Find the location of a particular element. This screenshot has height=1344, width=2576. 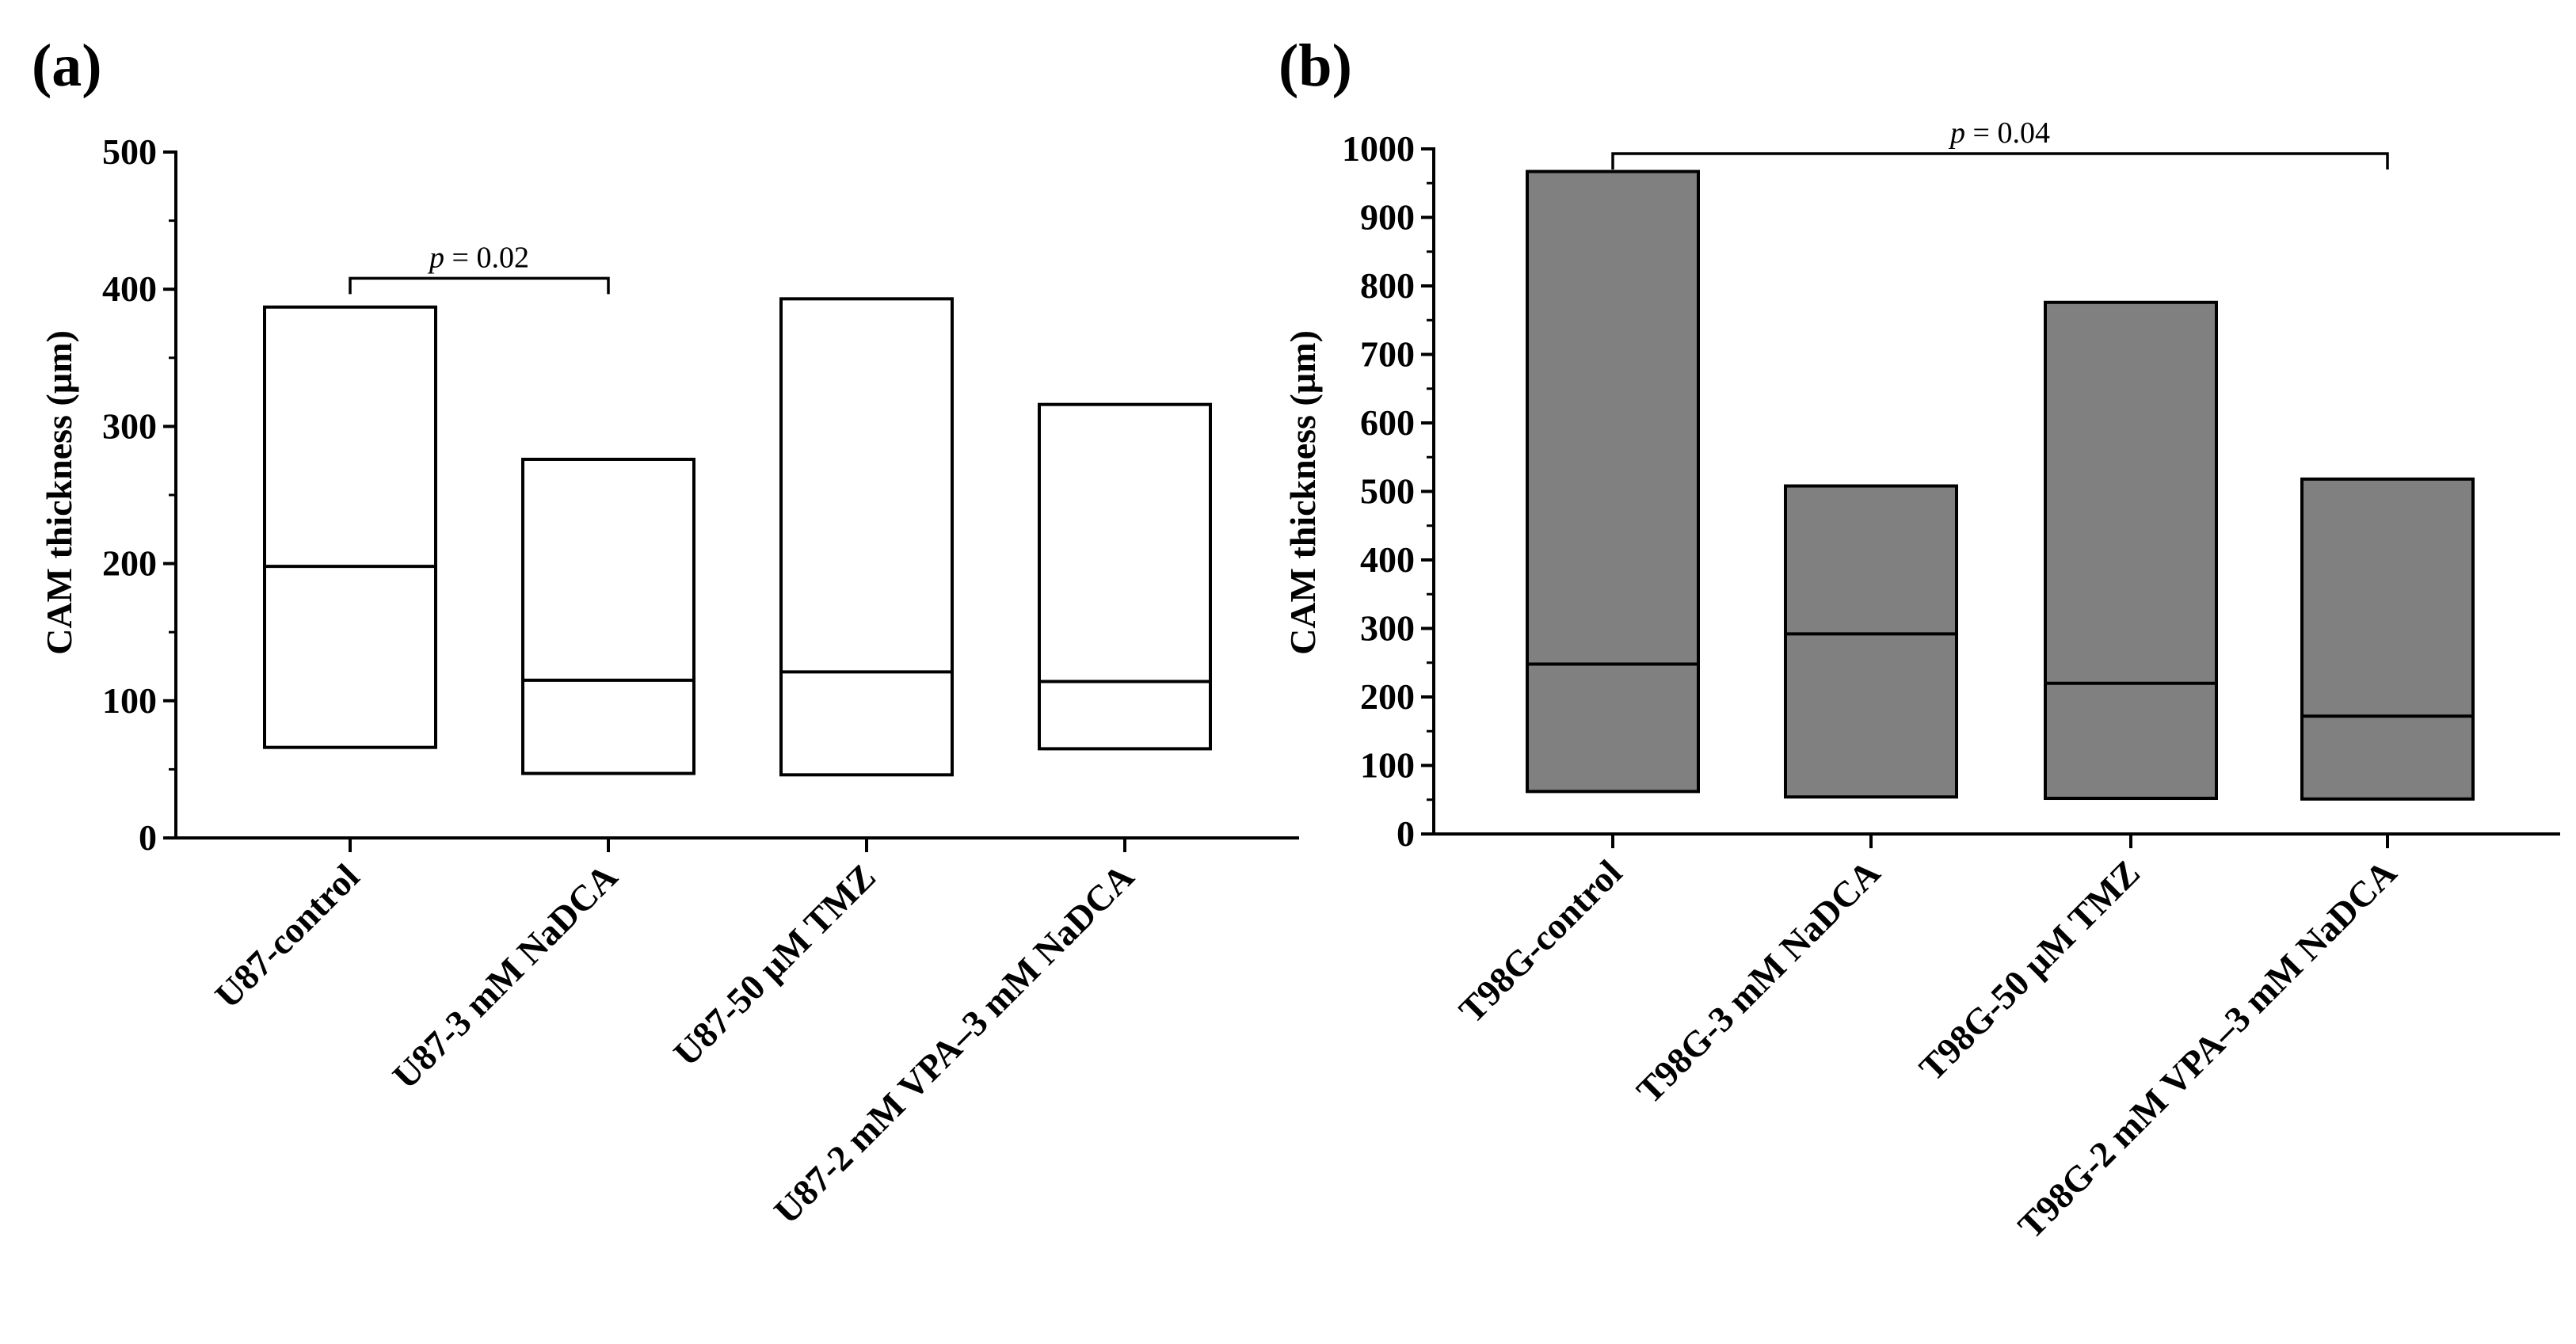

panel-a-boxes is located at coordinates (738, 537).